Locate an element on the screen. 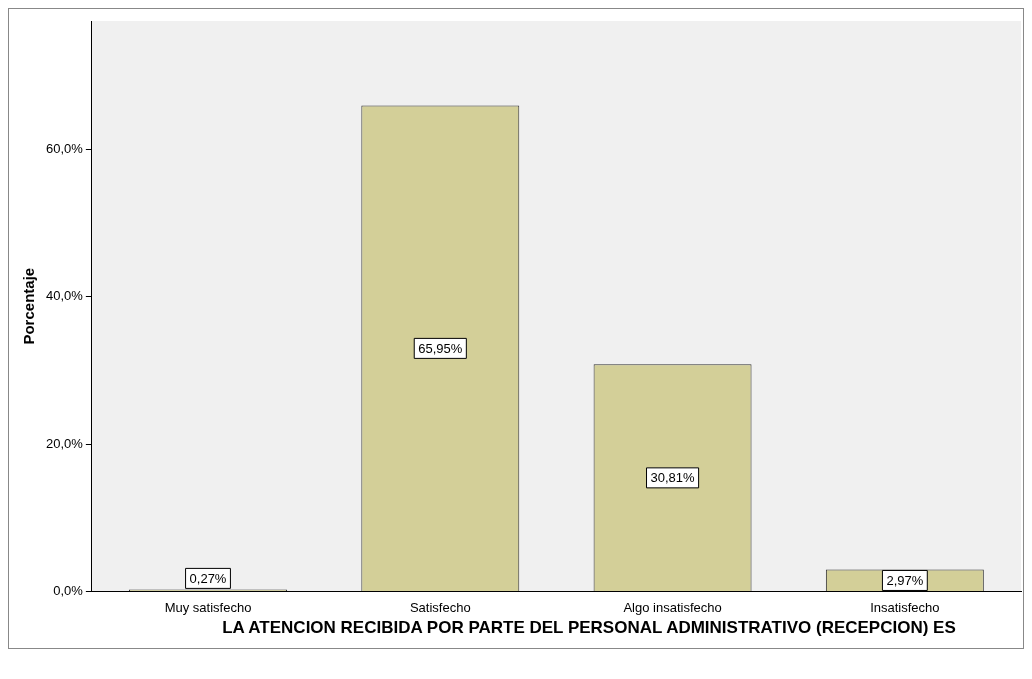  y-tick-label: 0,0% is located at coordinates (68, 590).